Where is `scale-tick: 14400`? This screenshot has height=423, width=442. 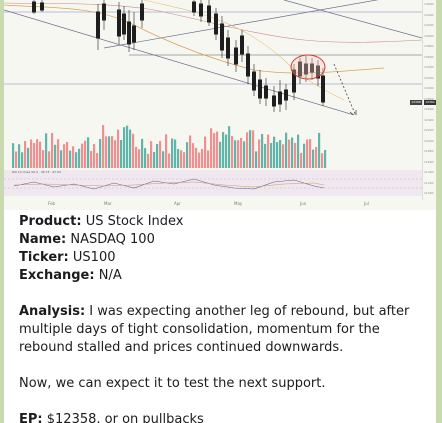
scale-tick: 14400 is located at coordinates (429, 14).